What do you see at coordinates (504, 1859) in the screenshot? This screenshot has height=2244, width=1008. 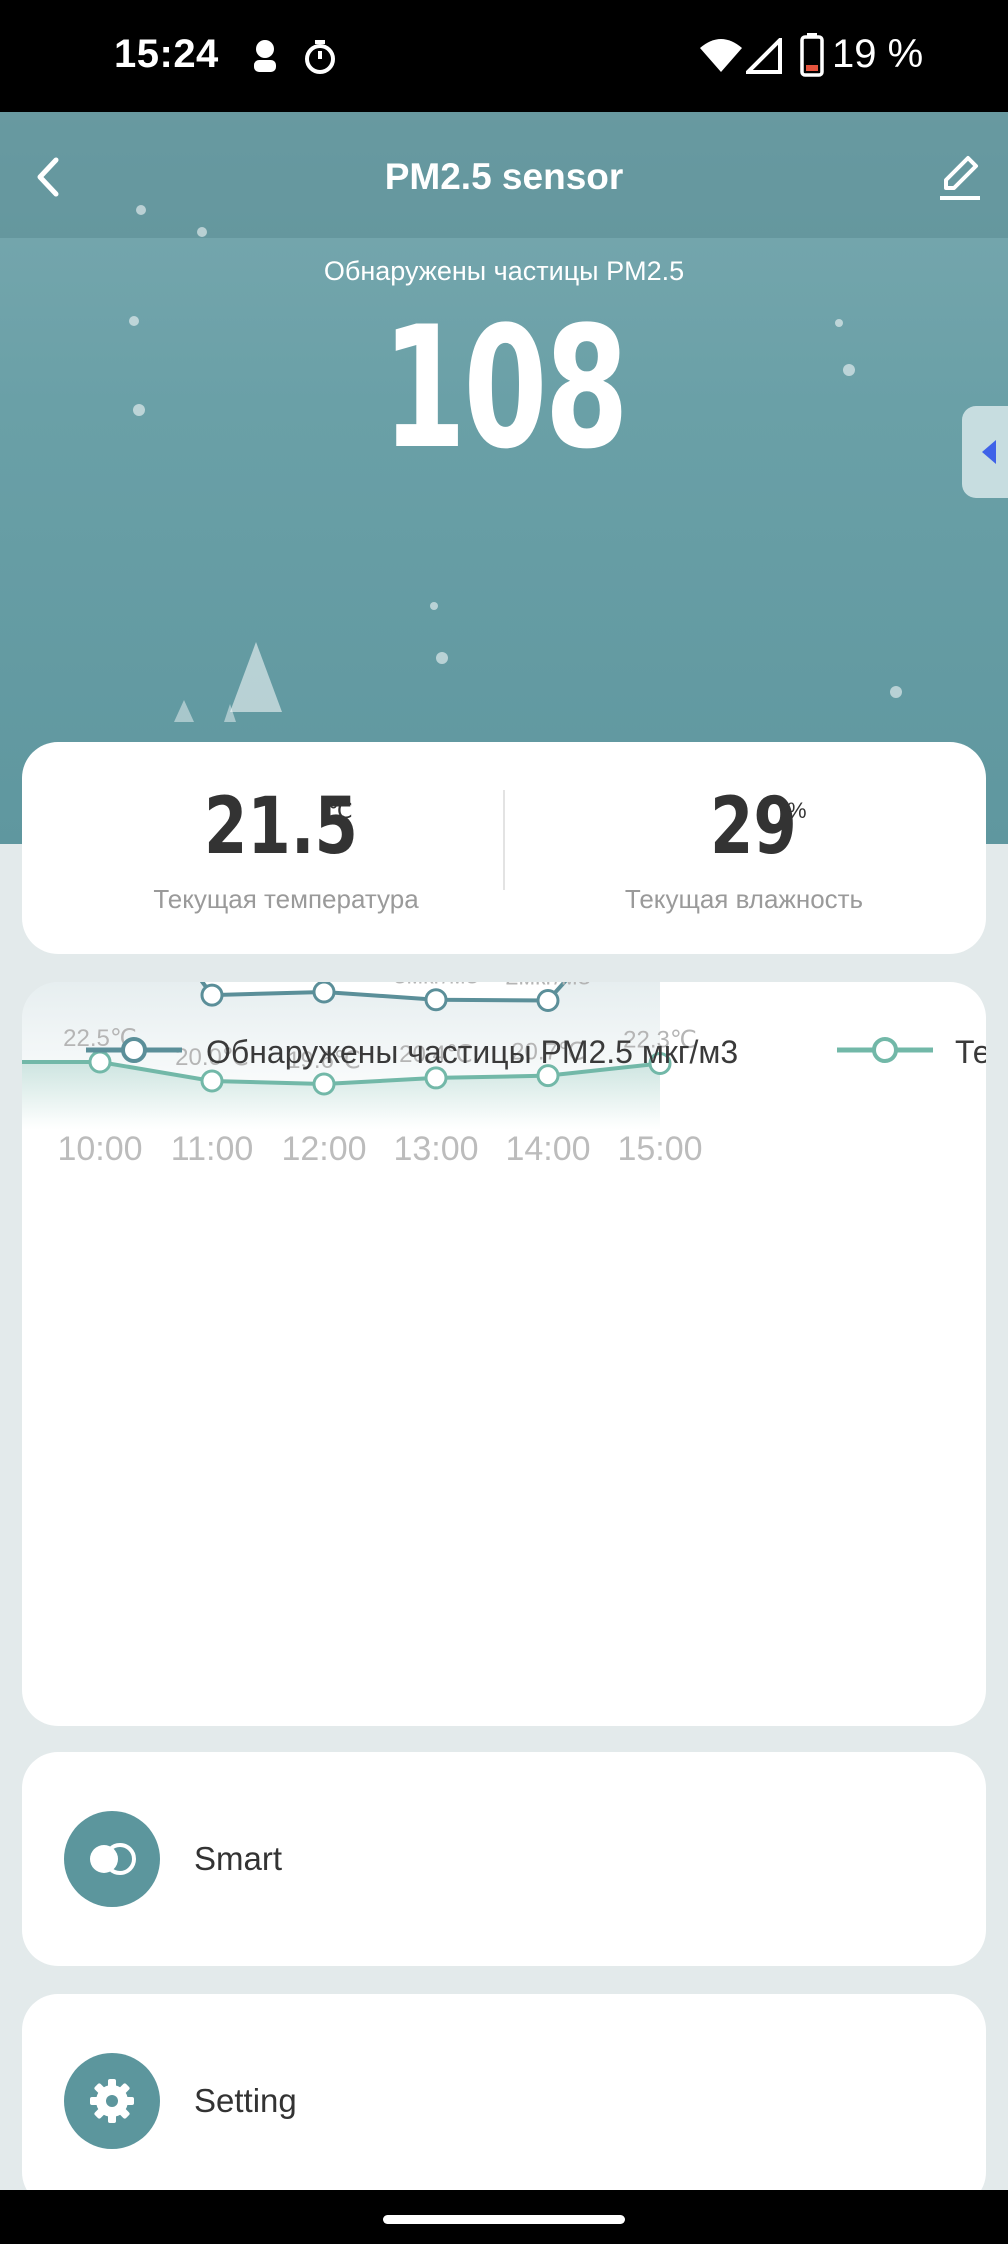 I see `smart-menu-item: Smart` at bounding box center [504, 1859].